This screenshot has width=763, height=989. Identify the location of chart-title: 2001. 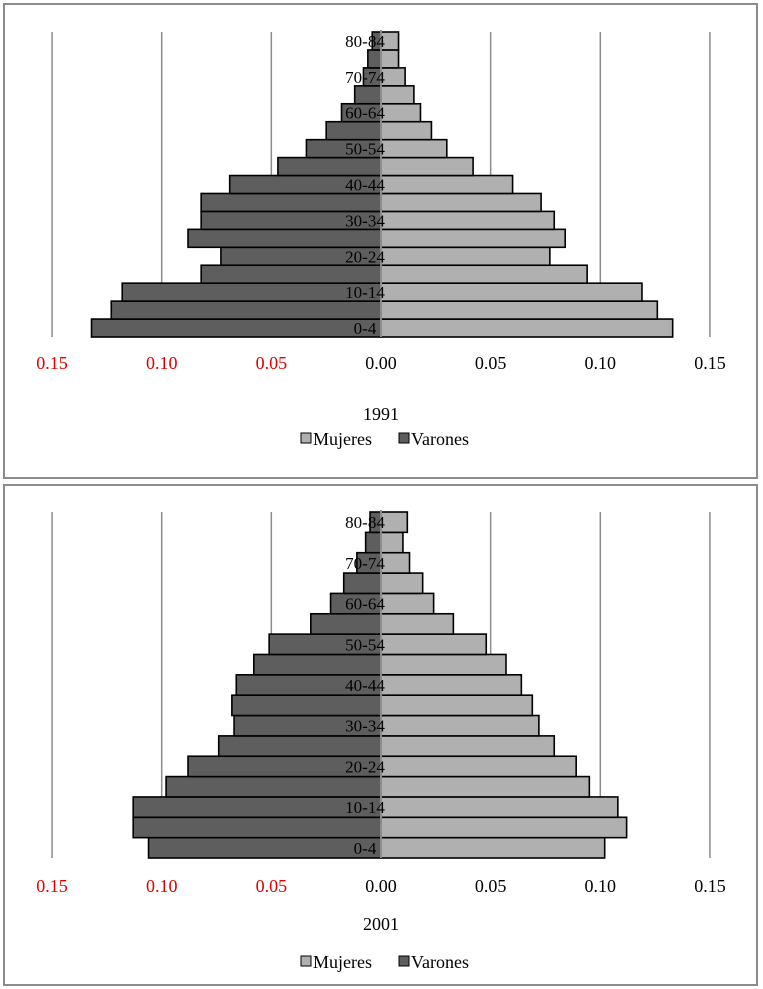
(381, 924).